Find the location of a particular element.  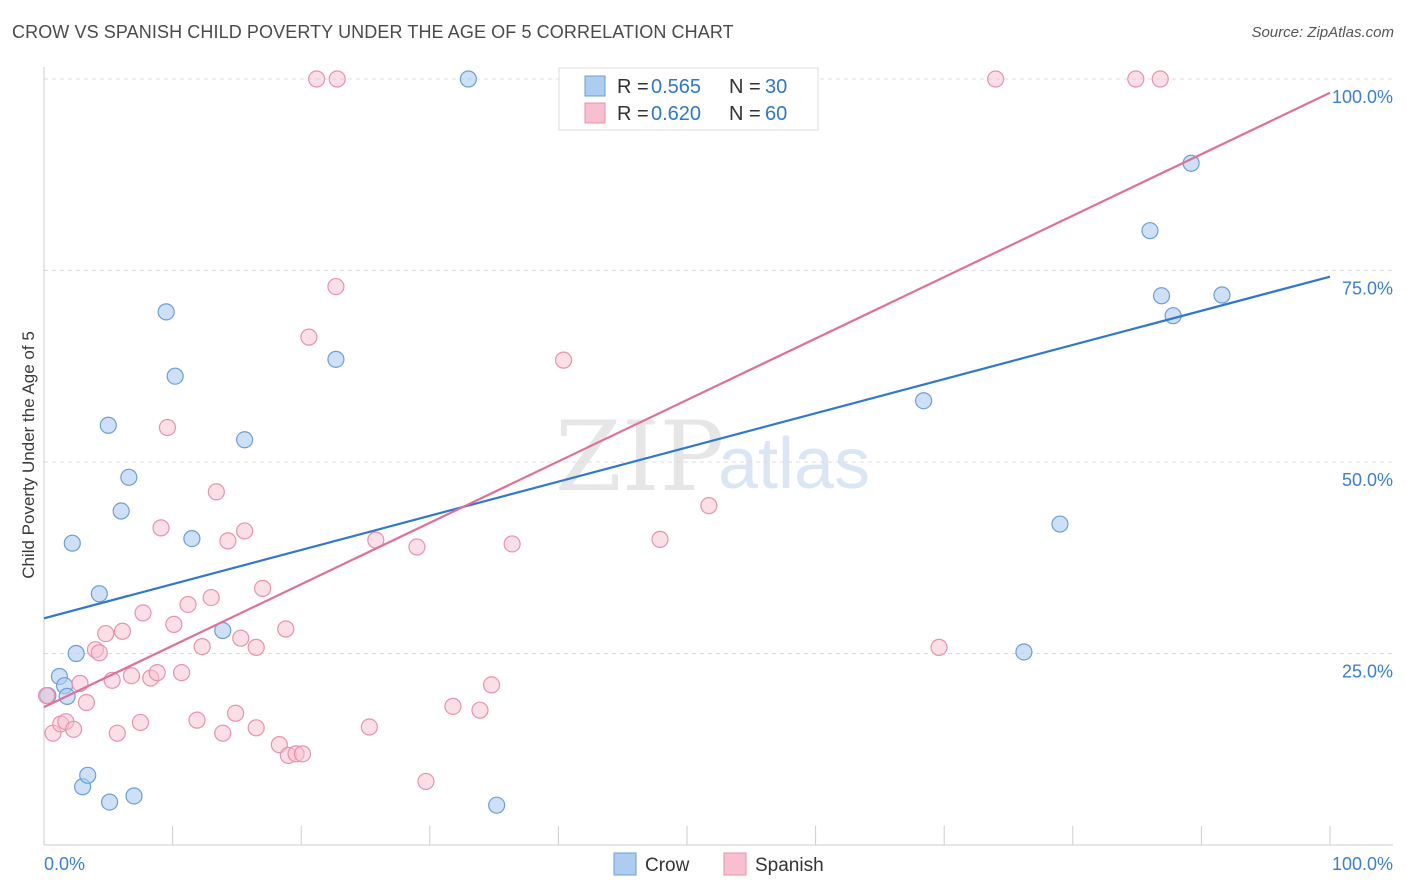

x-tick-label-max: 100.0% is located at coordinates (1362, 864).